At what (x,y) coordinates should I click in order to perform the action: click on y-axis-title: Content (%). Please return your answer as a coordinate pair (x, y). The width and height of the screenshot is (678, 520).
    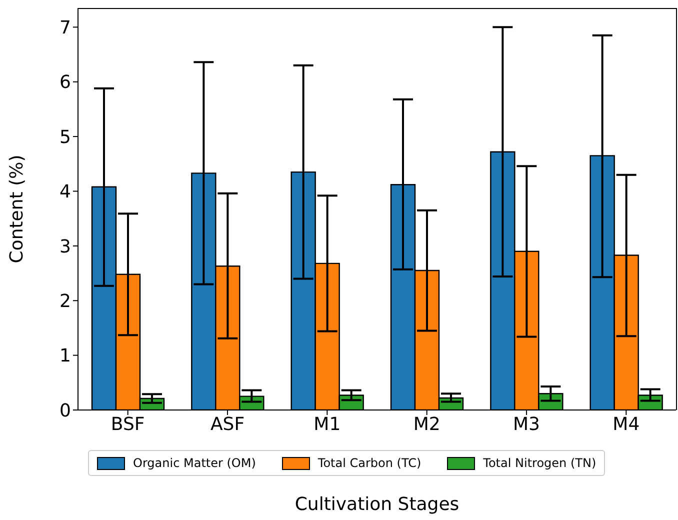
    Looking at the image, I should click on (17, 209).